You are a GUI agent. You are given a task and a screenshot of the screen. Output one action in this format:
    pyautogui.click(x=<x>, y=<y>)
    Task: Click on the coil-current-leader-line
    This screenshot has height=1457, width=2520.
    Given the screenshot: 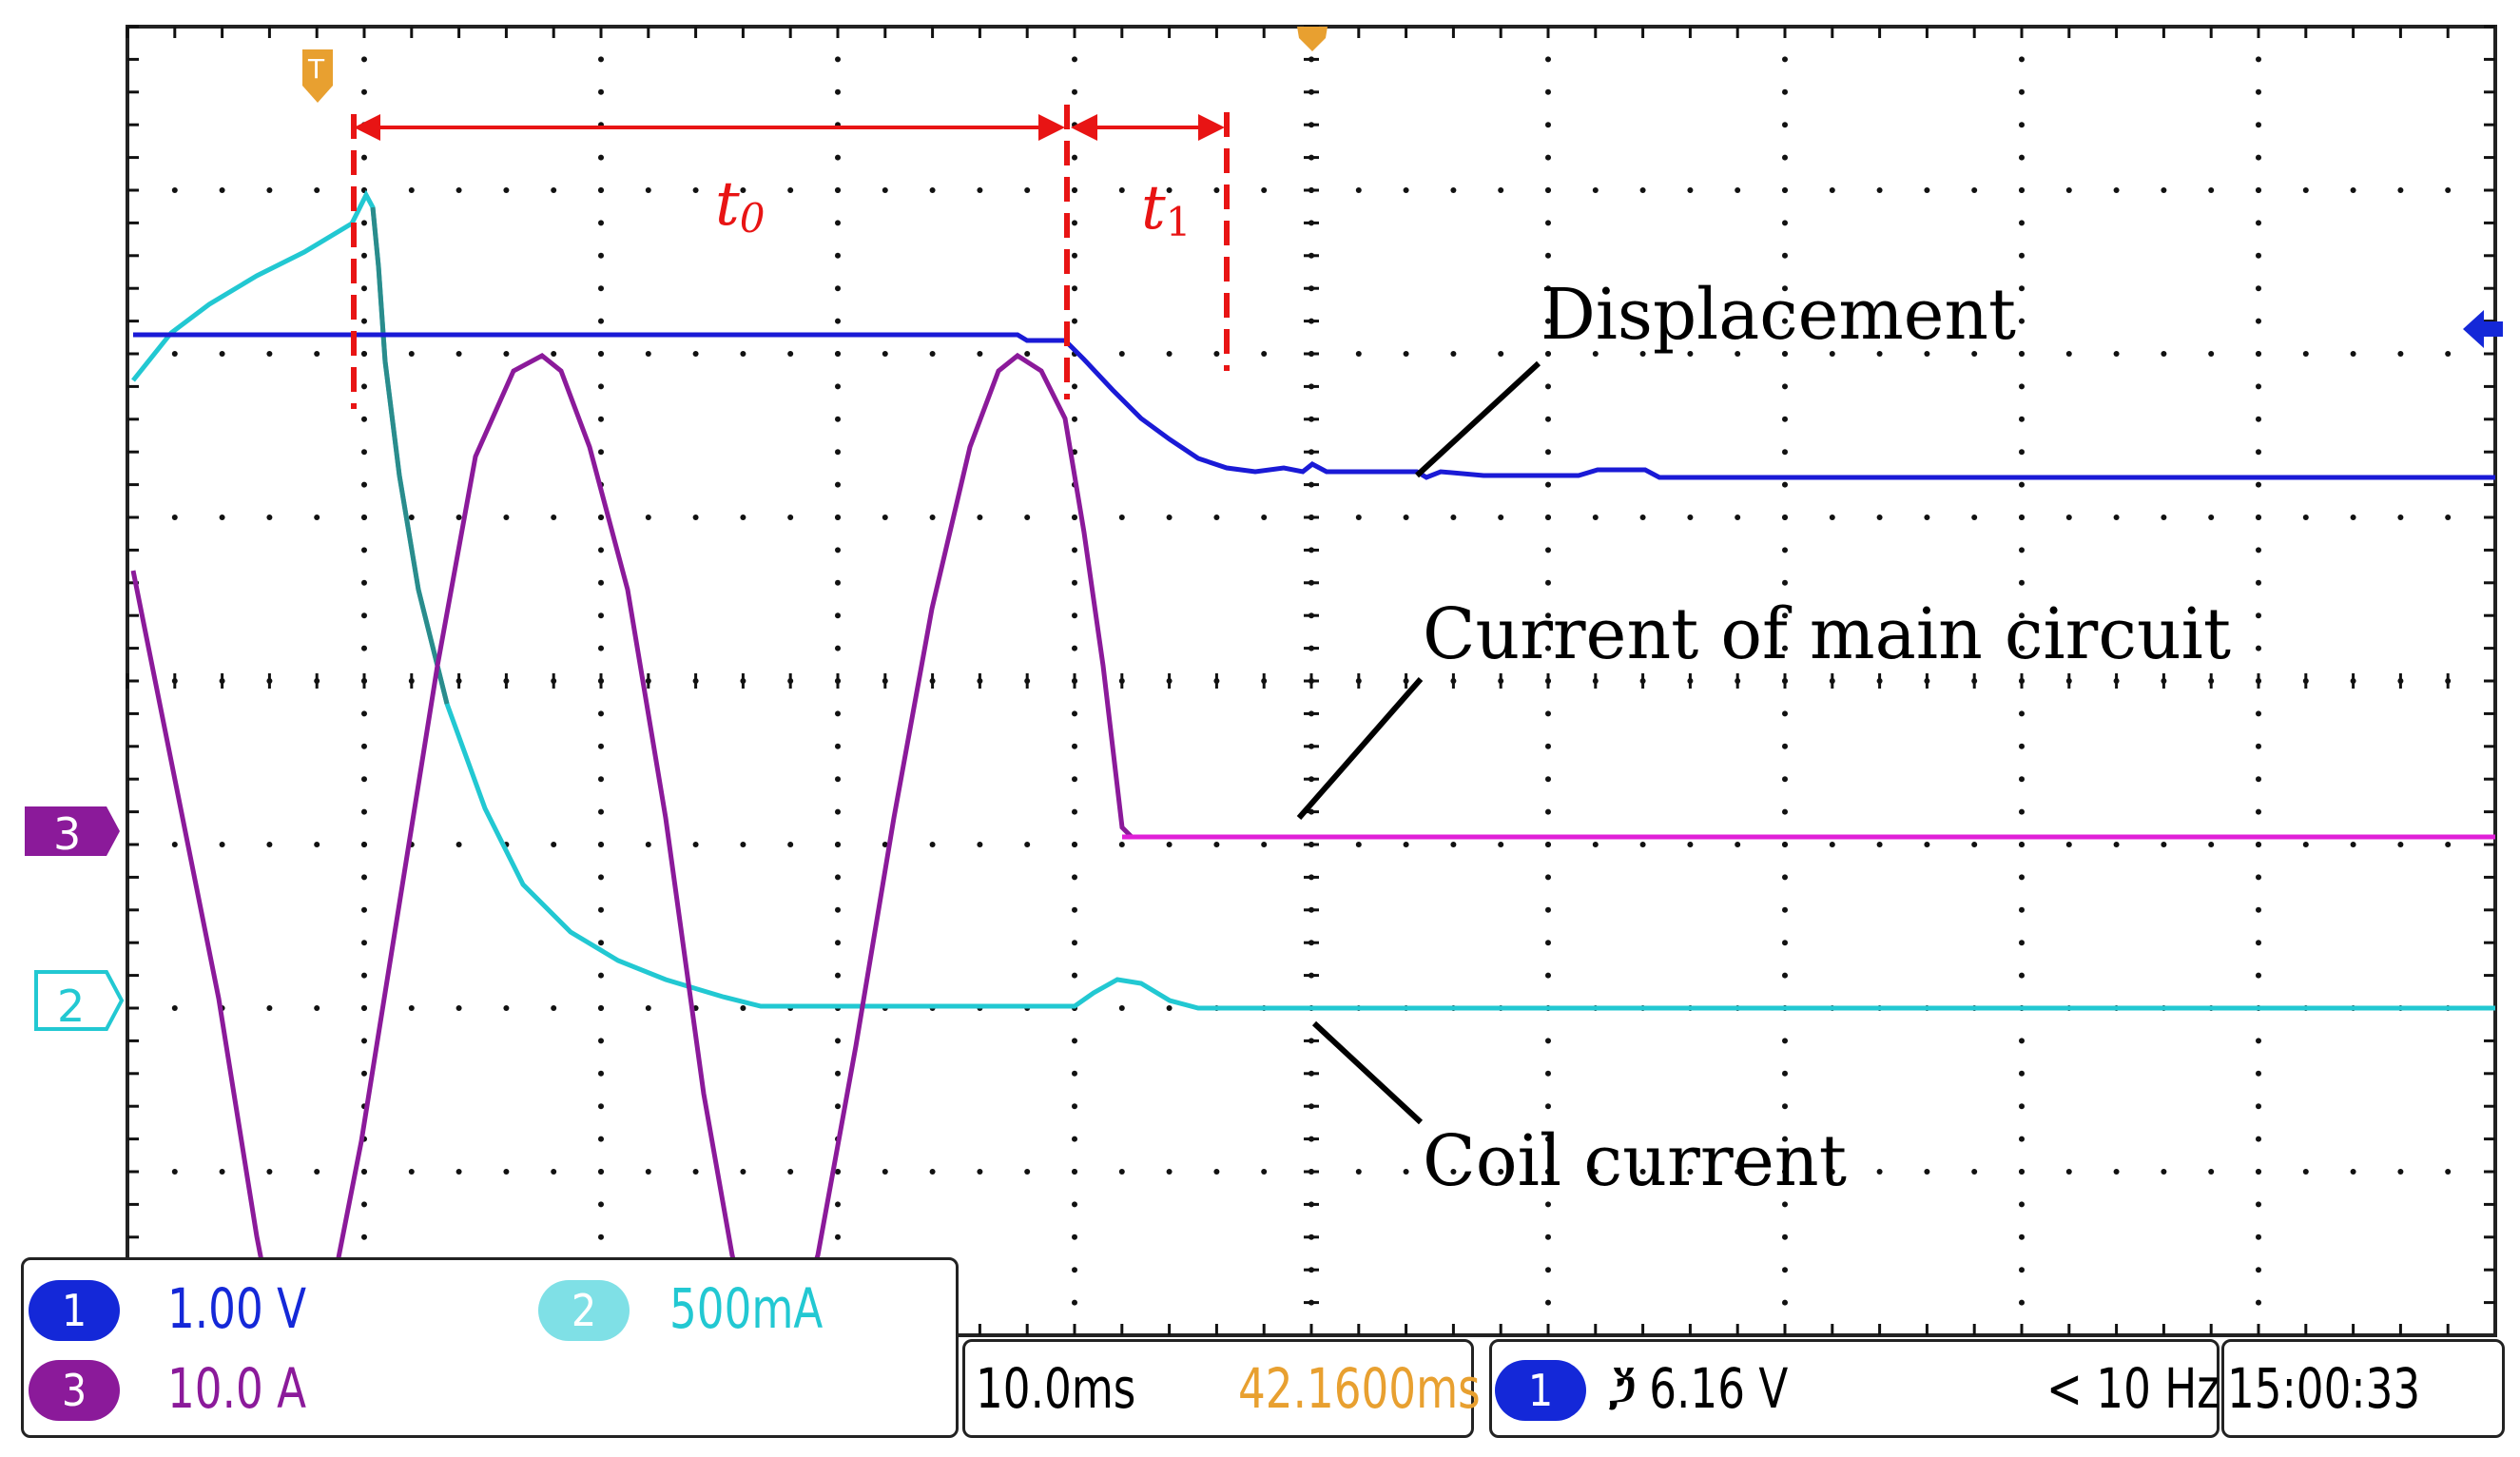 What is the action you would take?
    pyautogui.click(x=1367, y=1072)
    